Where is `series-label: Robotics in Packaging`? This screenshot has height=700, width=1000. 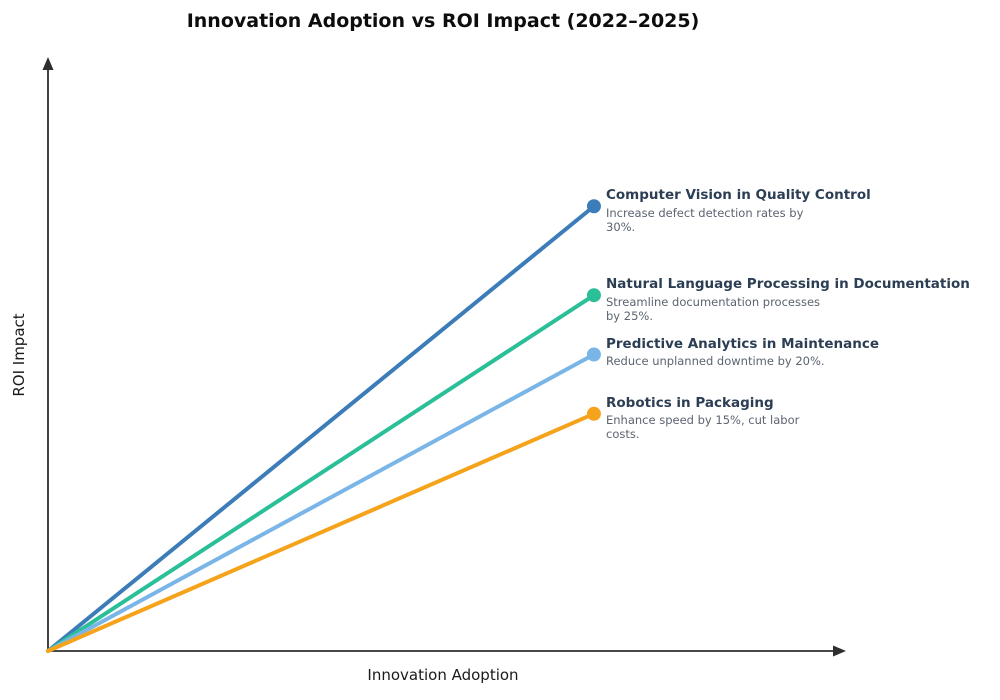 series-label: Robotics in Packaging is located at coordinates (690, 402).